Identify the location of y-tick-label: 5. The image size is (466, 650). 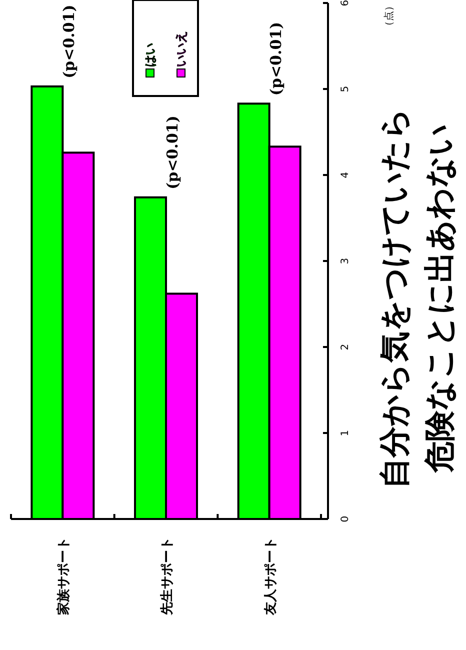
(345, 89).